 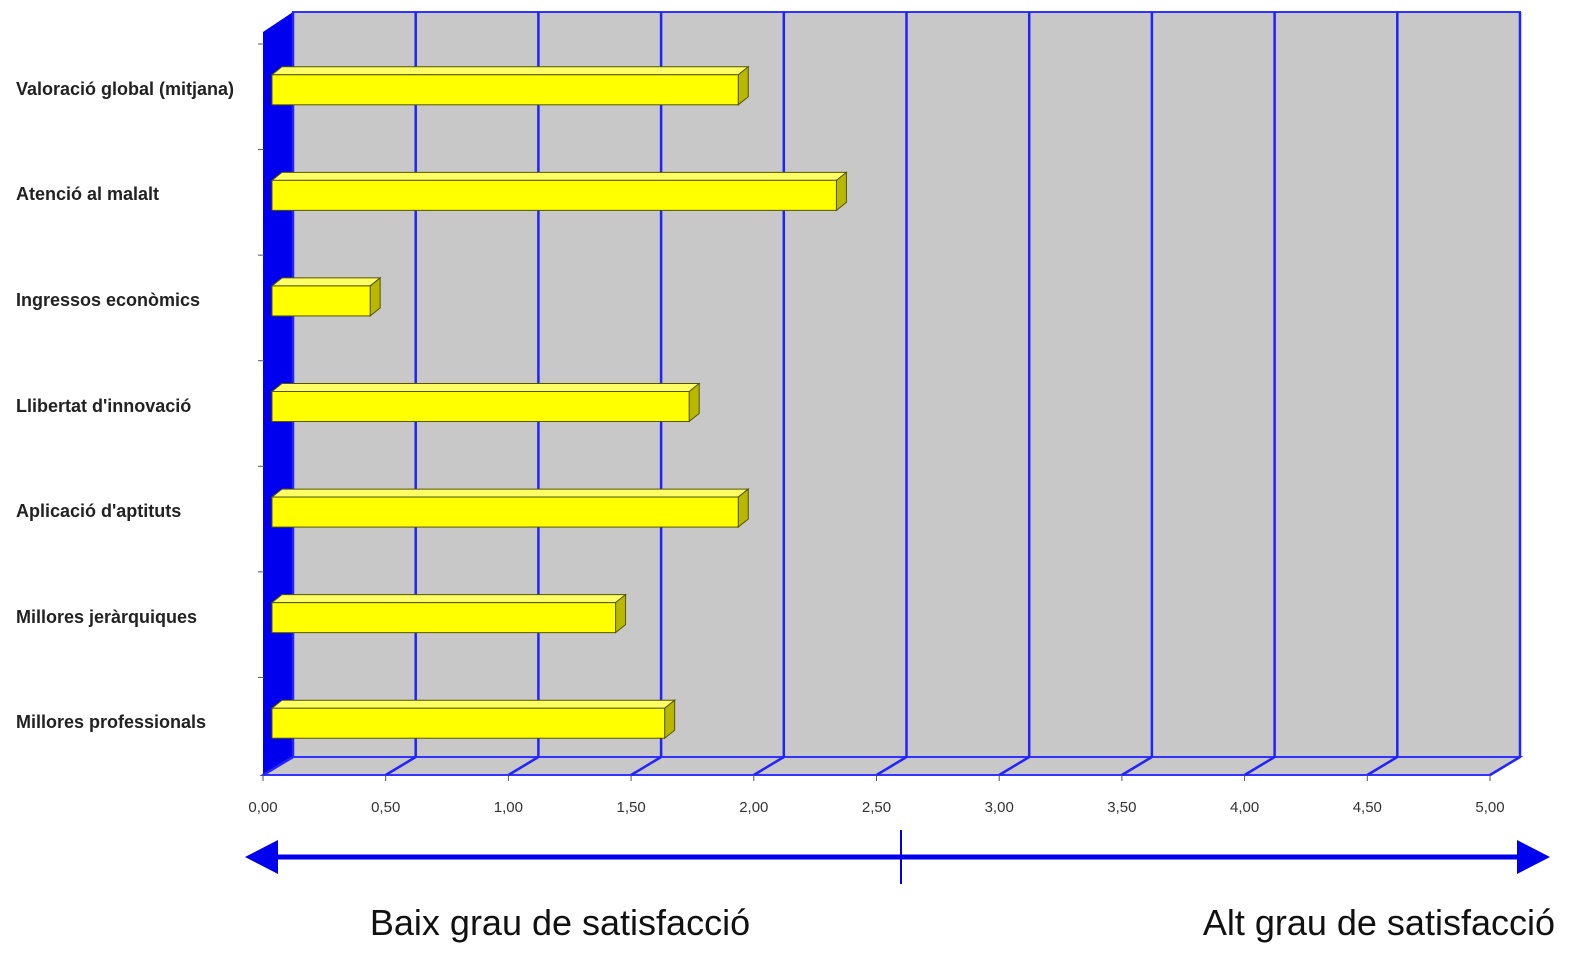 What do you see at coordinates (108, 299) in the screenshot?
I see `y-tick-label: Ingressos econòmics` at bounding box center [108, 299].